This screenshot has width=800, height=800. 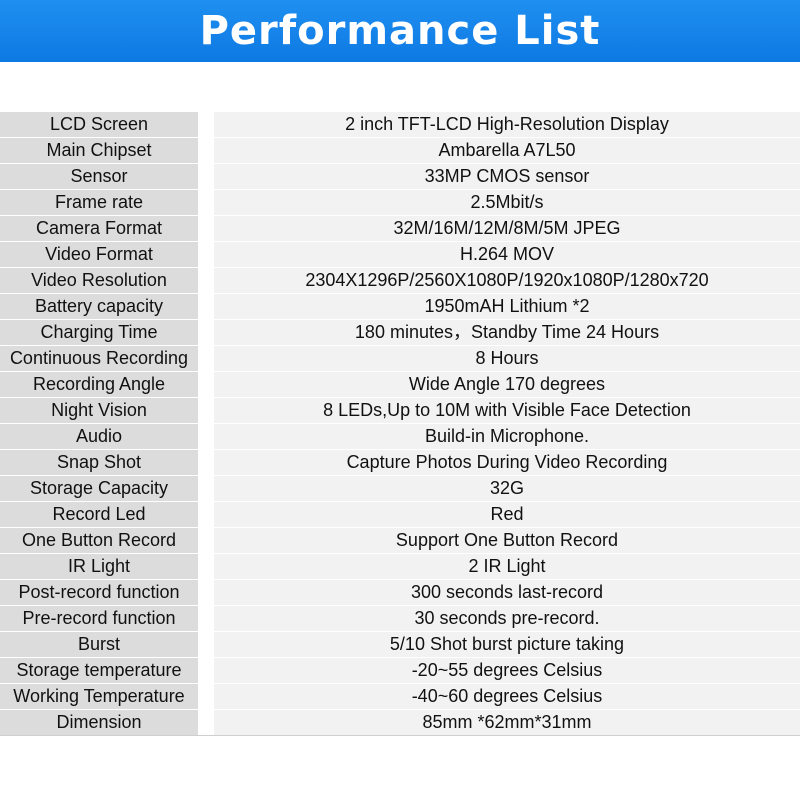 I want to click on spec-value: Capture Photos During Video Recording, so click(x=507, y=462).